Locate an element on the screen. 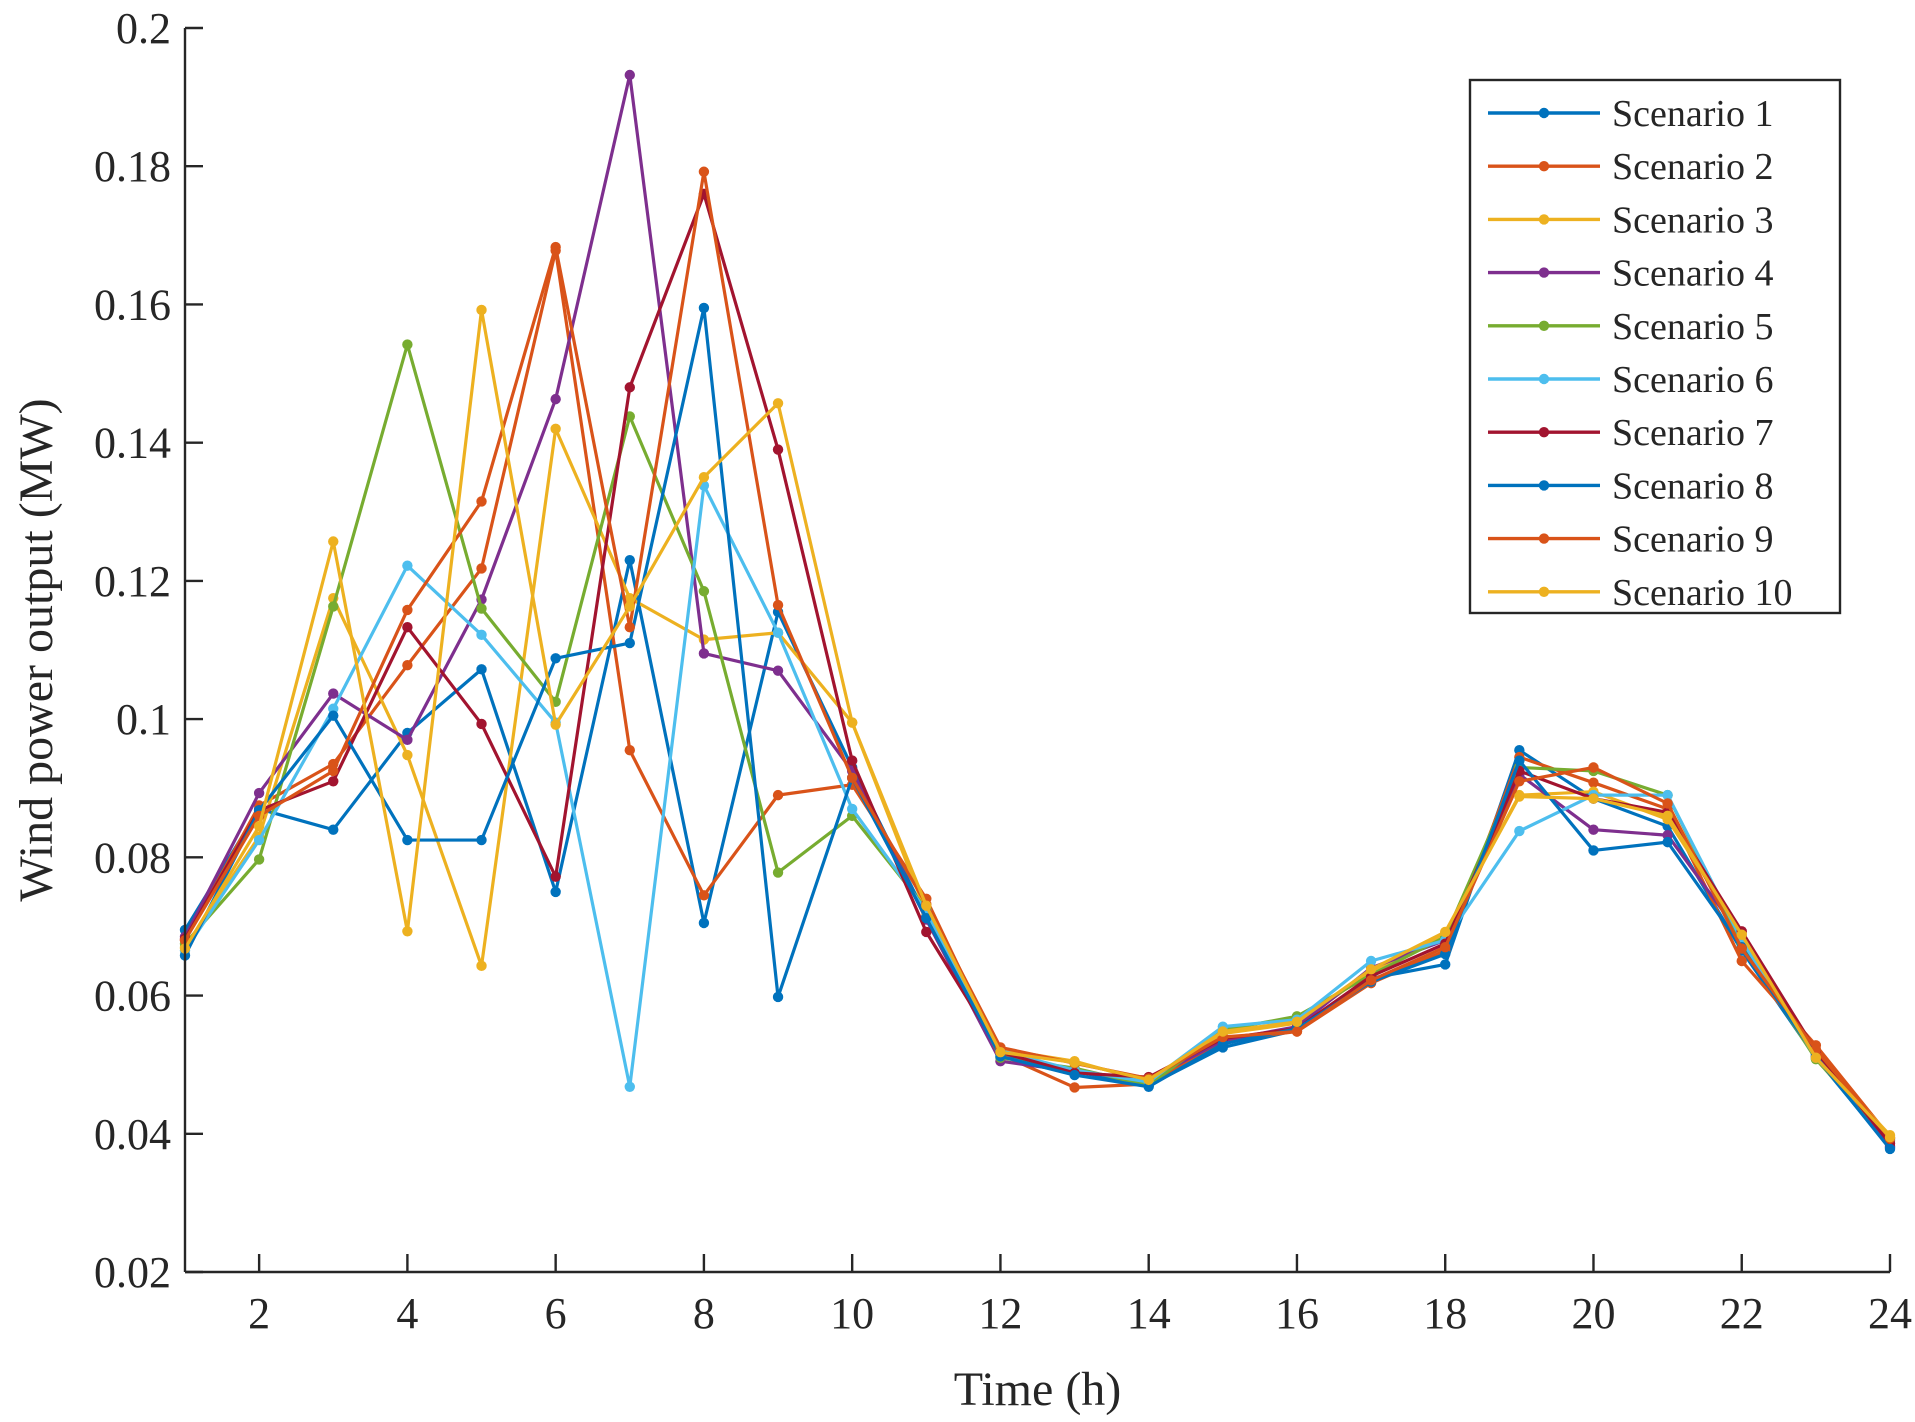 Image resolution: width=1915 pixels, height=1422 pixels. y-tick-label: 0.02 is located at coordinates (132, 1272).